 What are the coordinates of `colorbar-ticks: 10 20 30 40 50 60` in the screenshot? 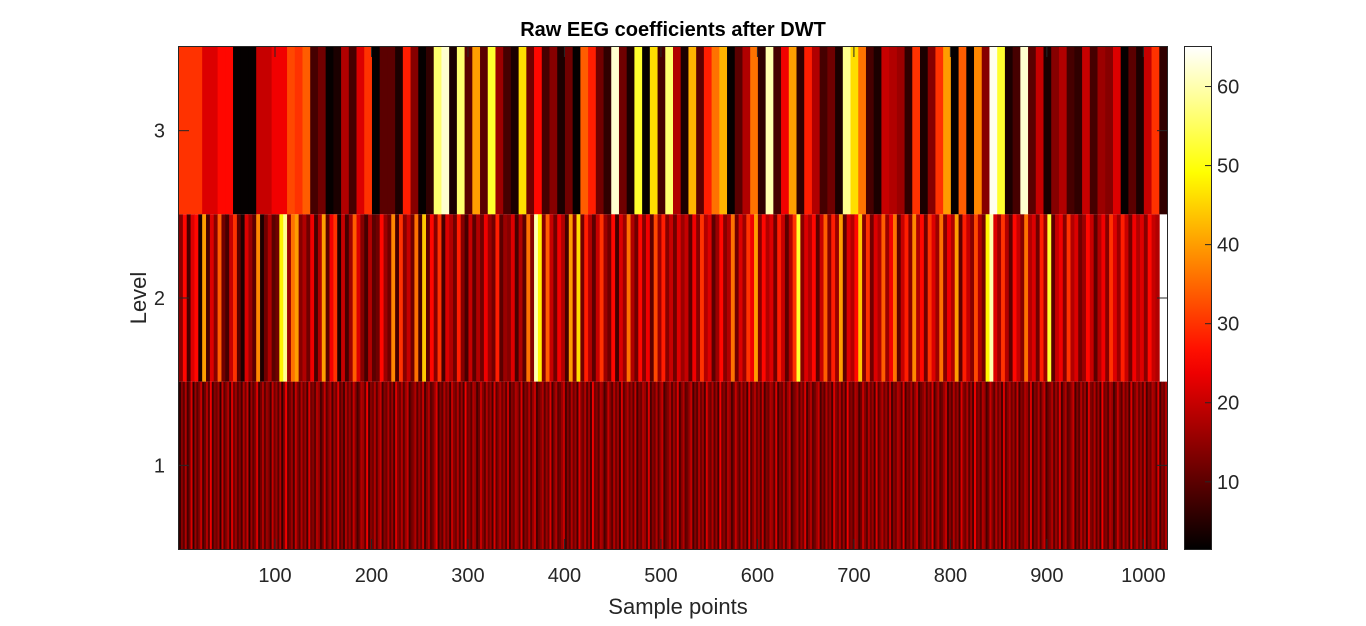 It's located at (1222, 285).